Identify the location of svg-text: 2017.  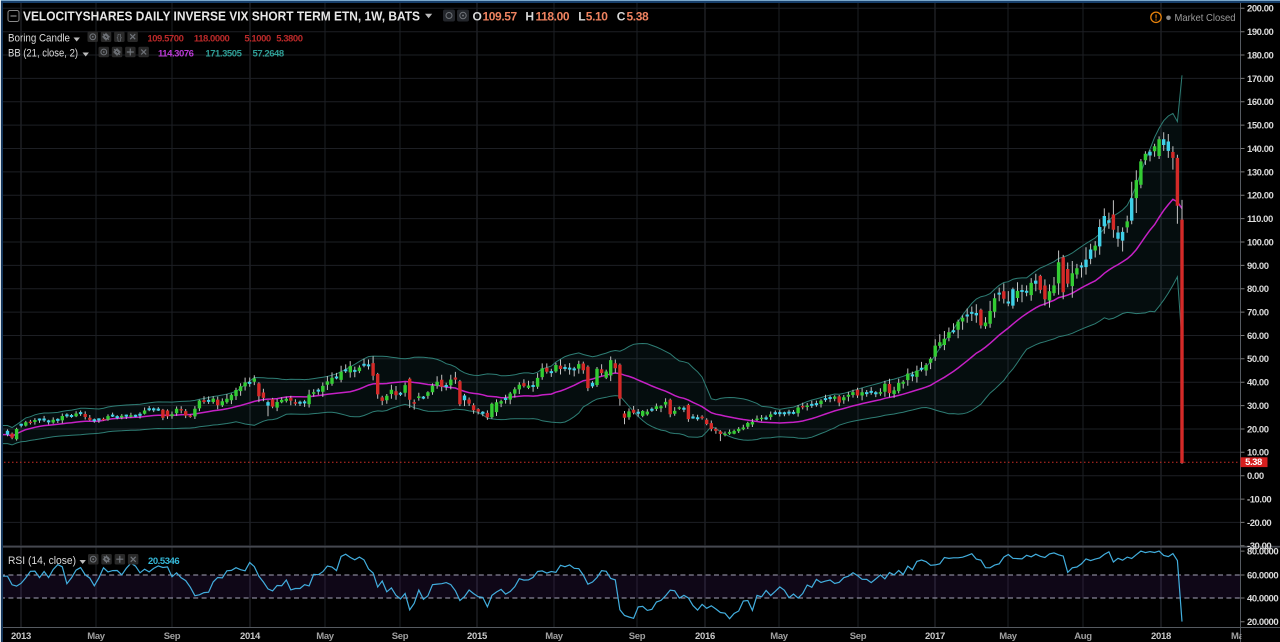
(935, 636).